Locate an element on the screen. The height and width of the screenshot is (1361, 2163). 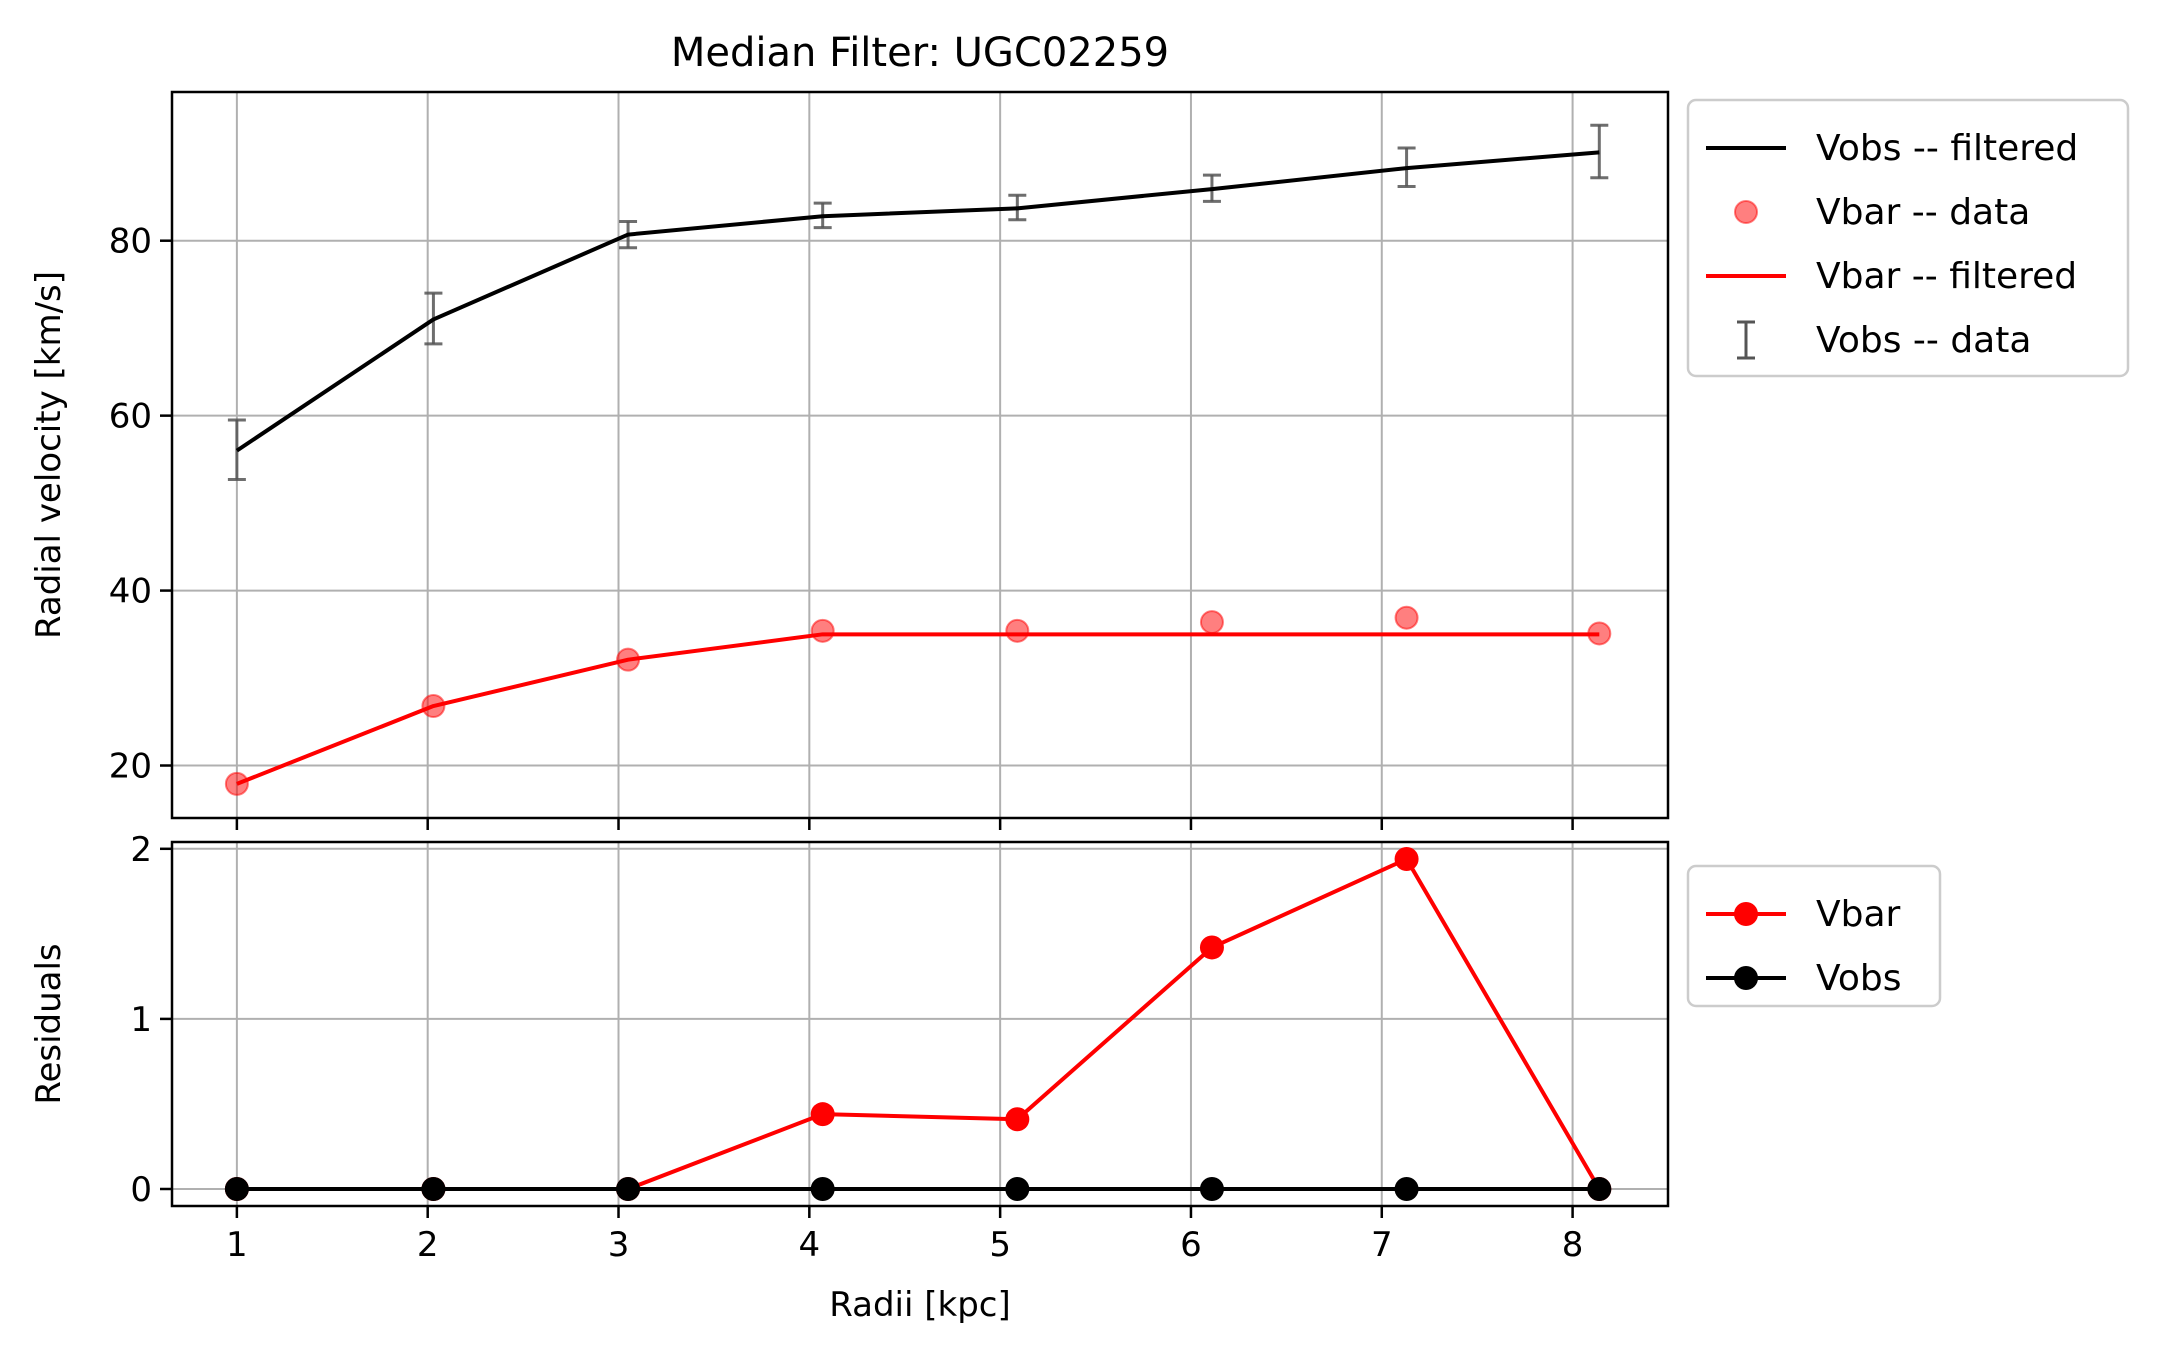
legend: Vbar Vobs is located at coordinates (1814, 936).